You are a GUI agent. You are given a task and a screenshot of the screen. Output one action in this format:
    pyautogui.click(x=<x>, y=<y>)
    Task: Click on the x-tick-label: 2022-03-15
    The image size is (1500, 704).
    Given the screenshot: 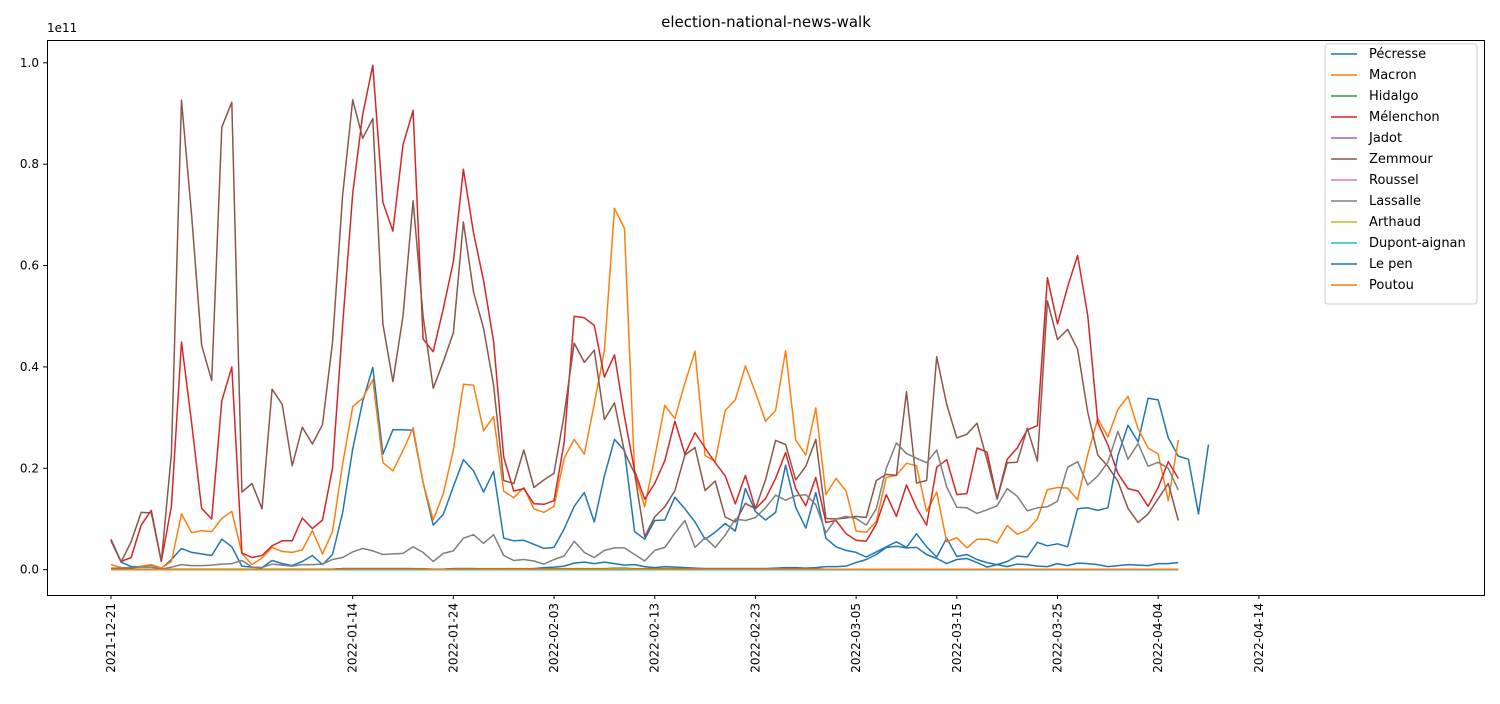 What is the action you would take?
    pyautogui.click(x=957, y=638)
    